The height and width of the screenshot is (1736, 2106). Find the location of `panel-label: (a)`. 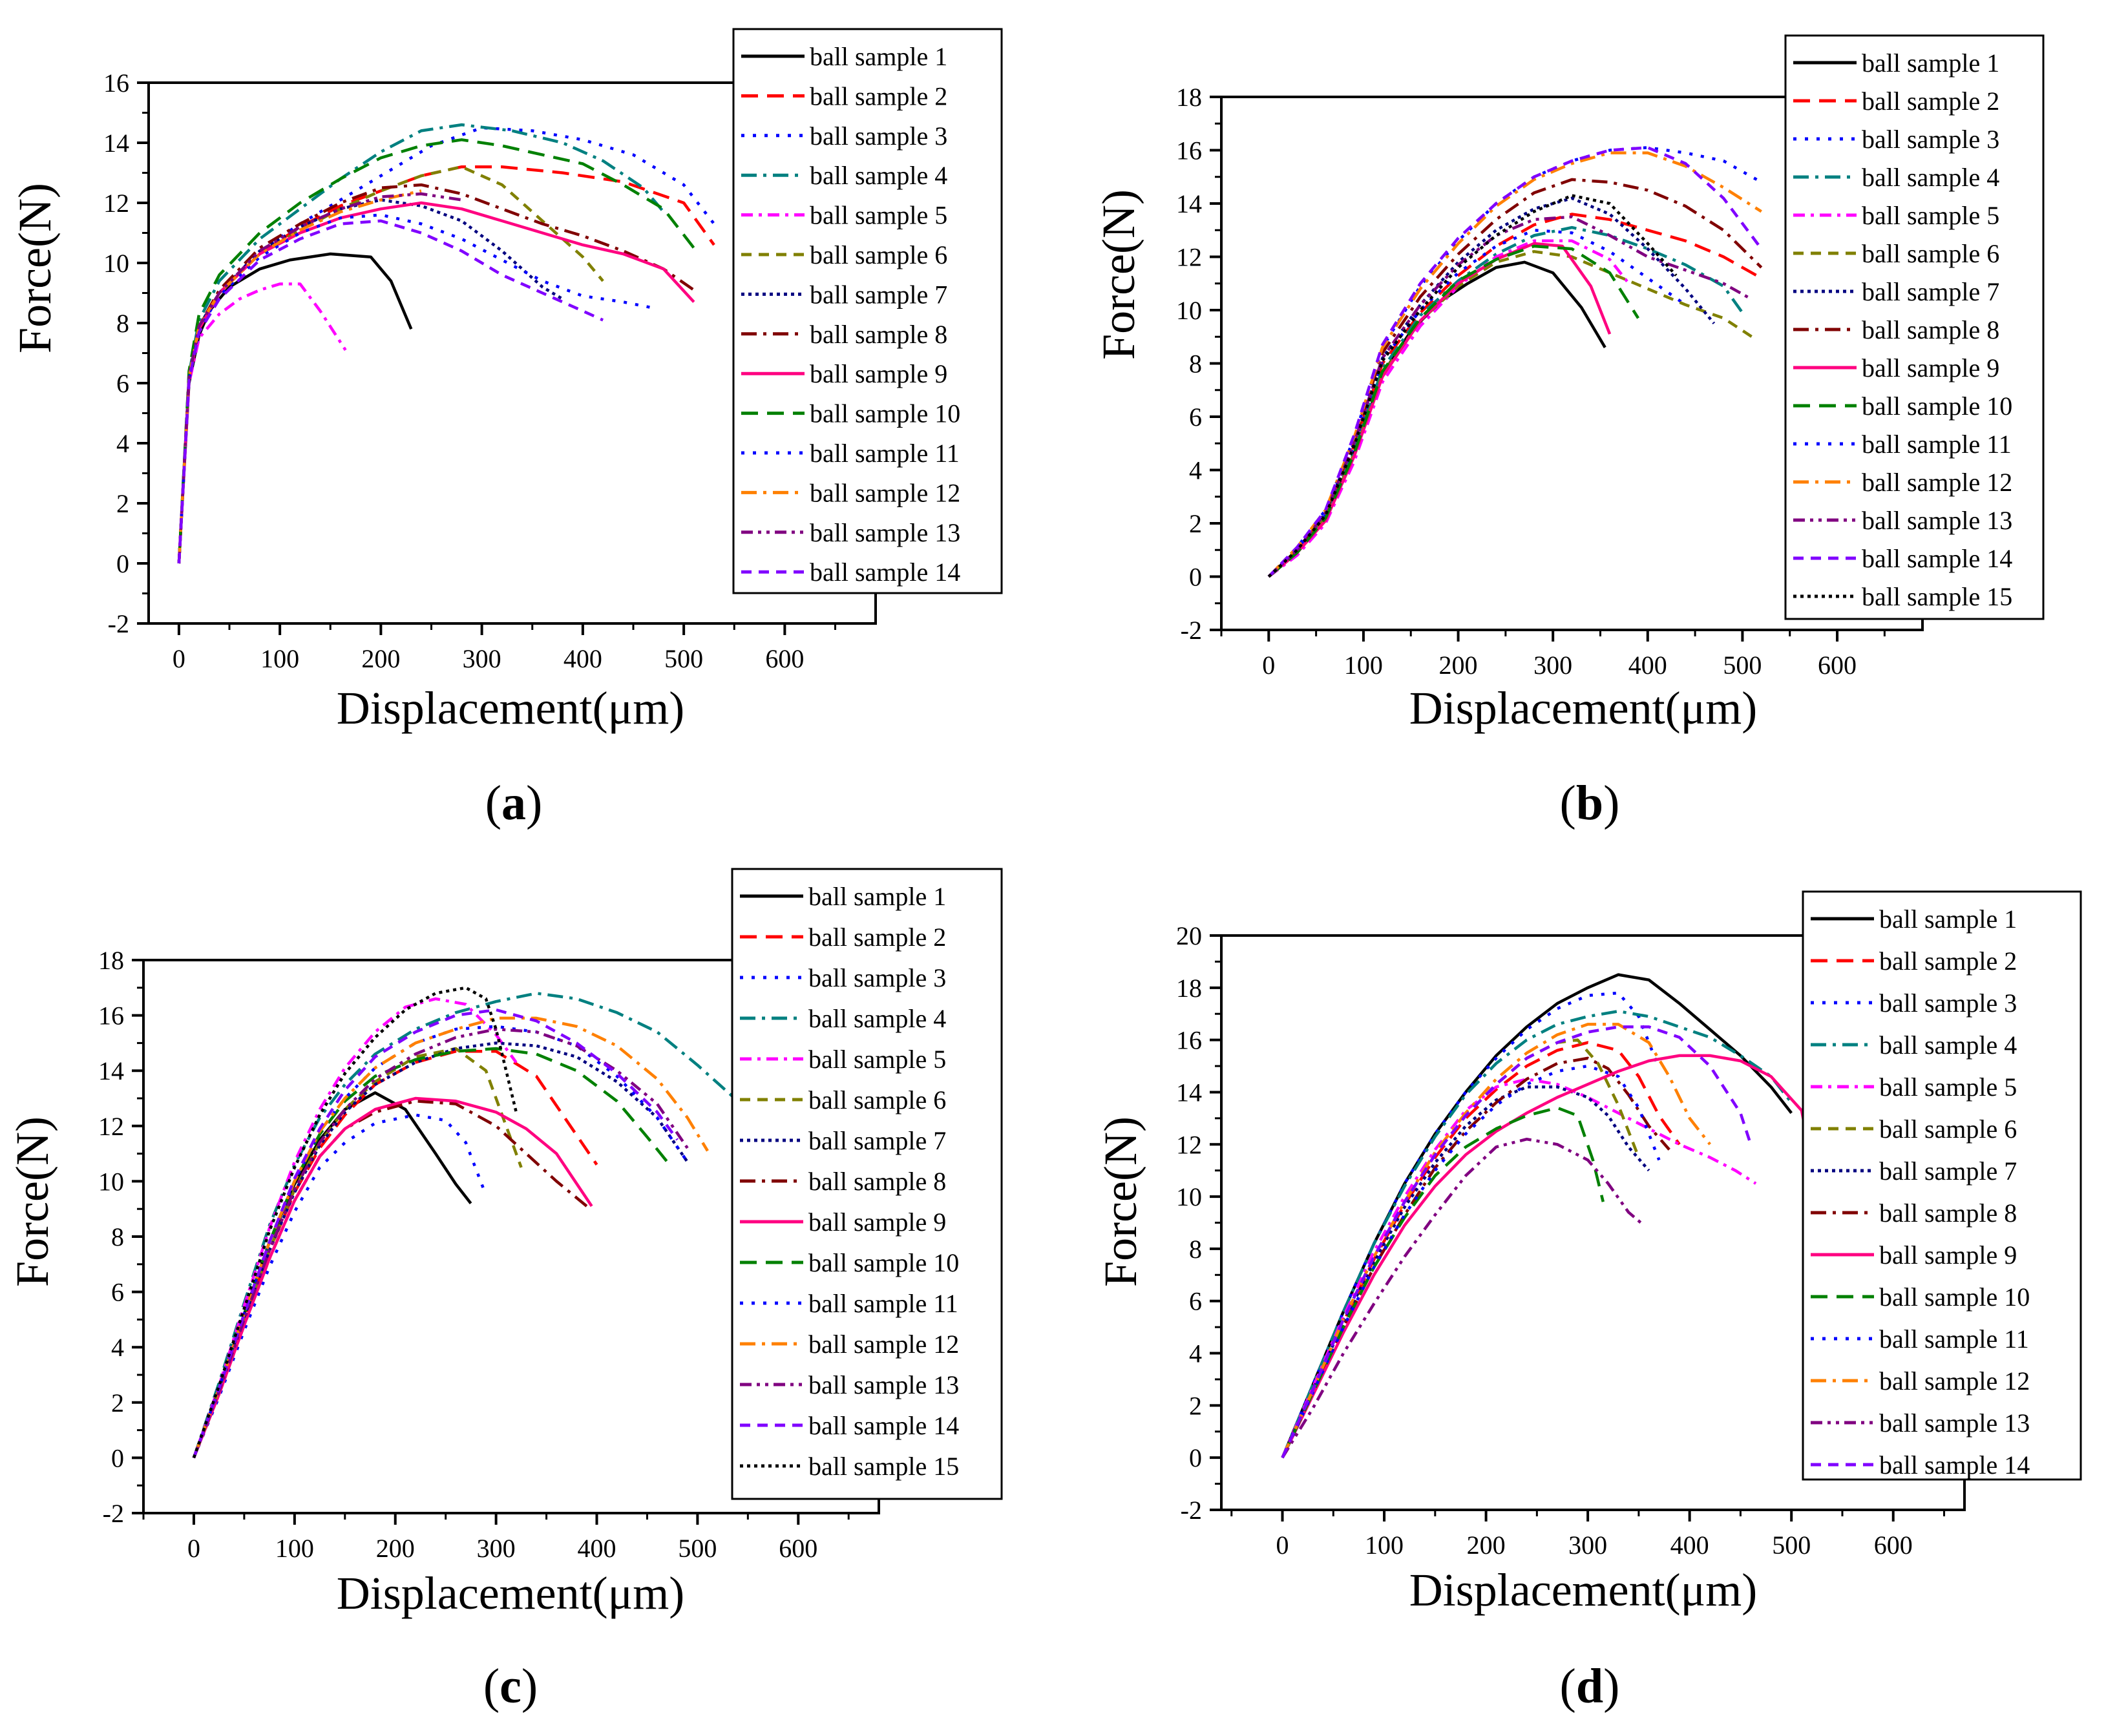

panel-label: (a) is located at coordinates (514, 803).